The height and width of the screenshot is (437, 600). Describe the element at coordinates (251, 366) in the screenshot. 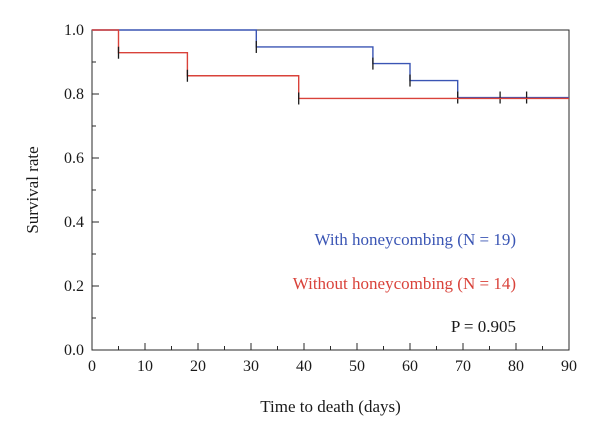

I see `x-tick-label: 30` at that location.